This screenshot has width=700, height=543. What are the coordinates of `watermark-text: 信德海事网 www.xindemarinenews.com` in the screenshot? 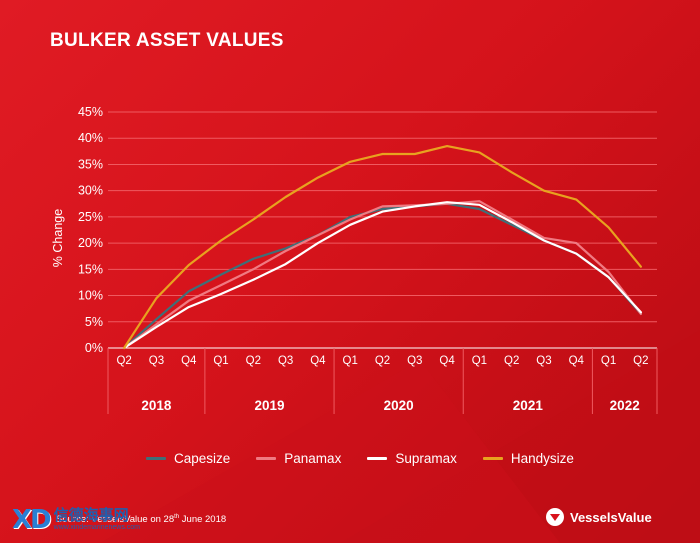 It's located at (97, 519).